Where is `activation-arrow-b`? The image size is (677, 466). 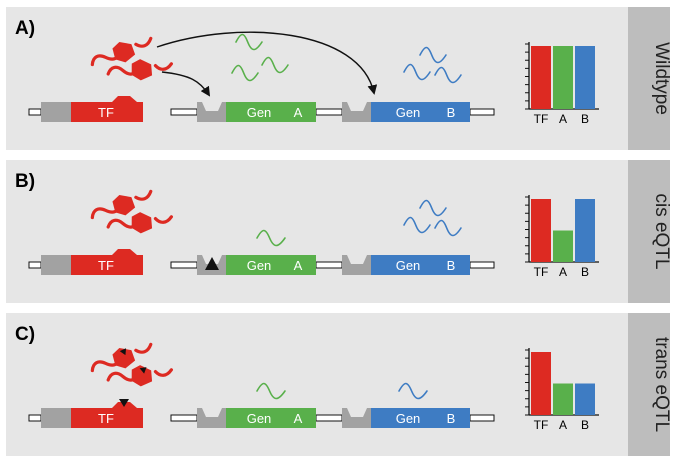
activation-arrow-b is located at coordinates (267, 63).